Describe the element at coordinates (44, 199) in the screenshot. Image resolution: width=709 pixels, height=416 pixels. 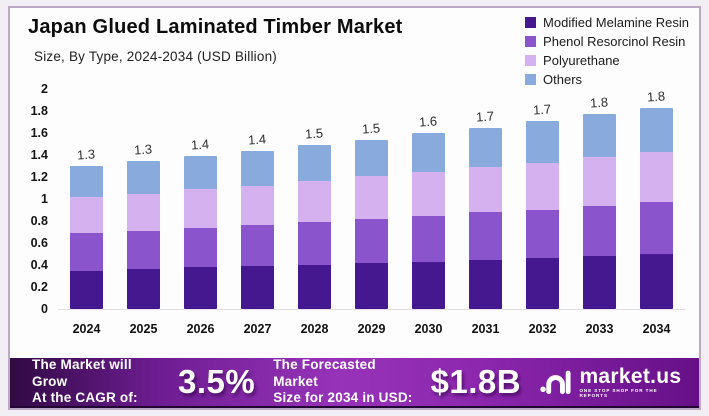
I see `y-axis-tick: 1` at that location.